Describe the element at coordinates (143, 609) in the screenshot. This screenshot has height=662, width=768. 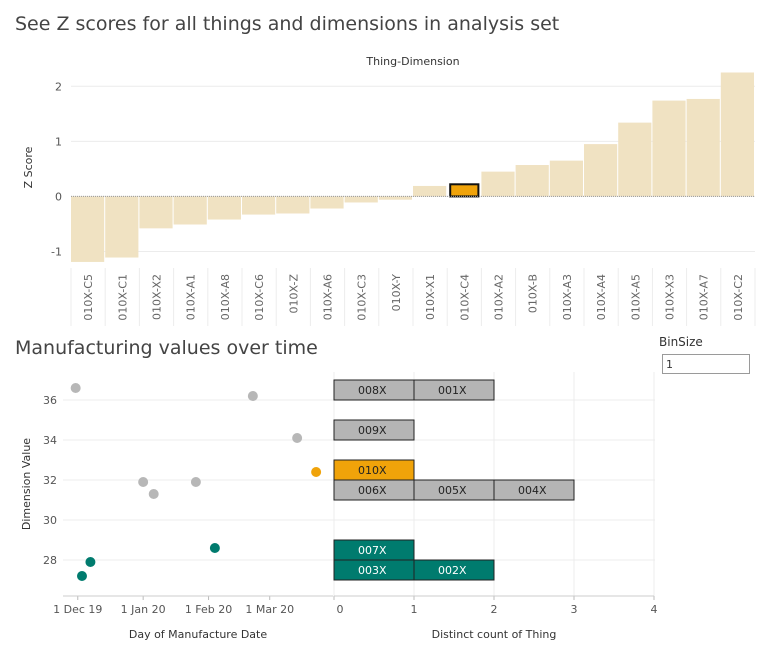
I see `scatter-x-tick-label: 1 Jan 20` at that location.